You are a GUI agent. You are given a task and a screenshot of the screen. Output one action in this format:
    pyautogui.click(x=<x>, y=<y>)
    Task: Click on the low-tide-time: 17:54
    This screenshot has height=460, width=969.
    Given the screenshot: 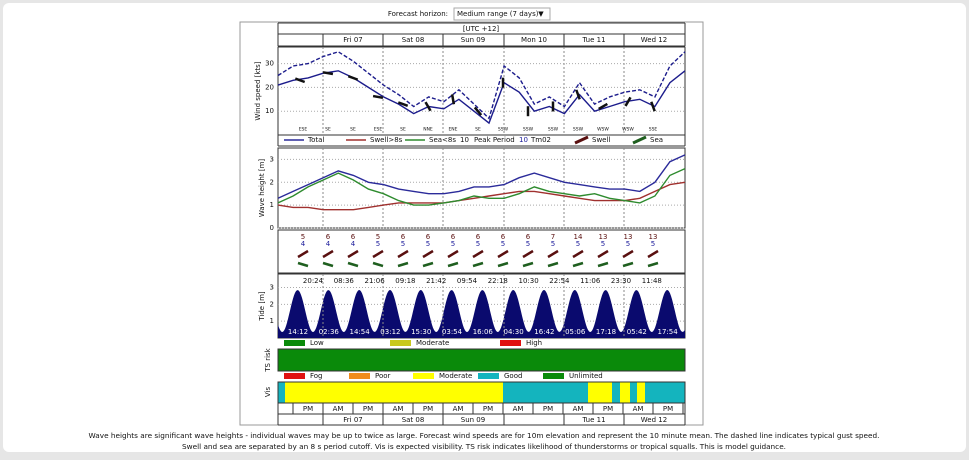 What is the action you would take?
    pyautogui.click(x=668, y=332)
    